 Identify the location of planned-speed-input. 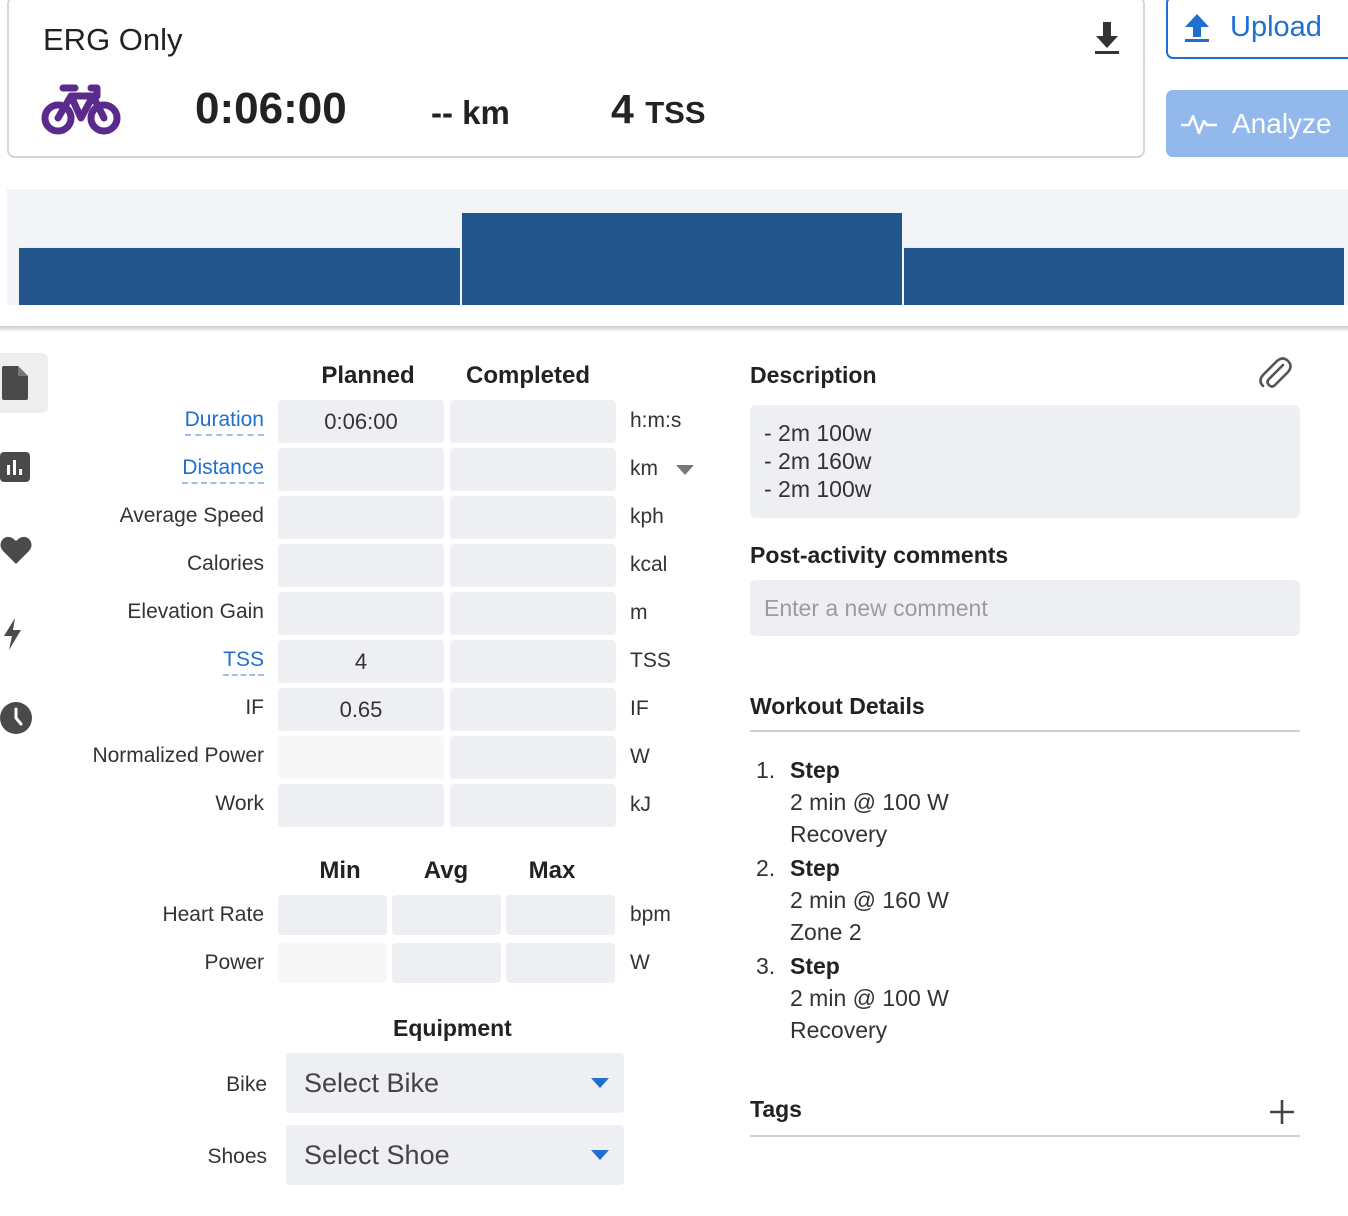
(361, 517).